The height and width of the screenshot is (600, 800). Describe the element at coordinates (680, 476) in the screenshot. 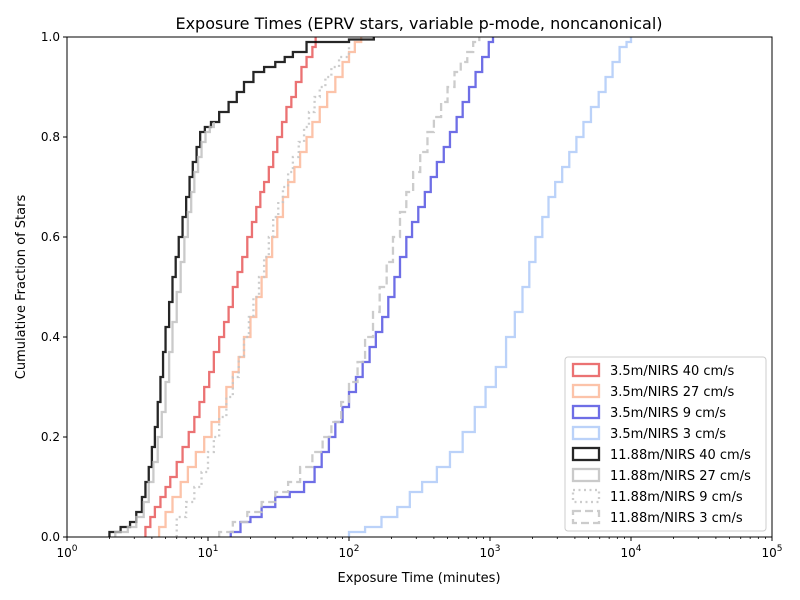

I see `legend-label: 11.88m/NIRS 27 cm/s` at that location.